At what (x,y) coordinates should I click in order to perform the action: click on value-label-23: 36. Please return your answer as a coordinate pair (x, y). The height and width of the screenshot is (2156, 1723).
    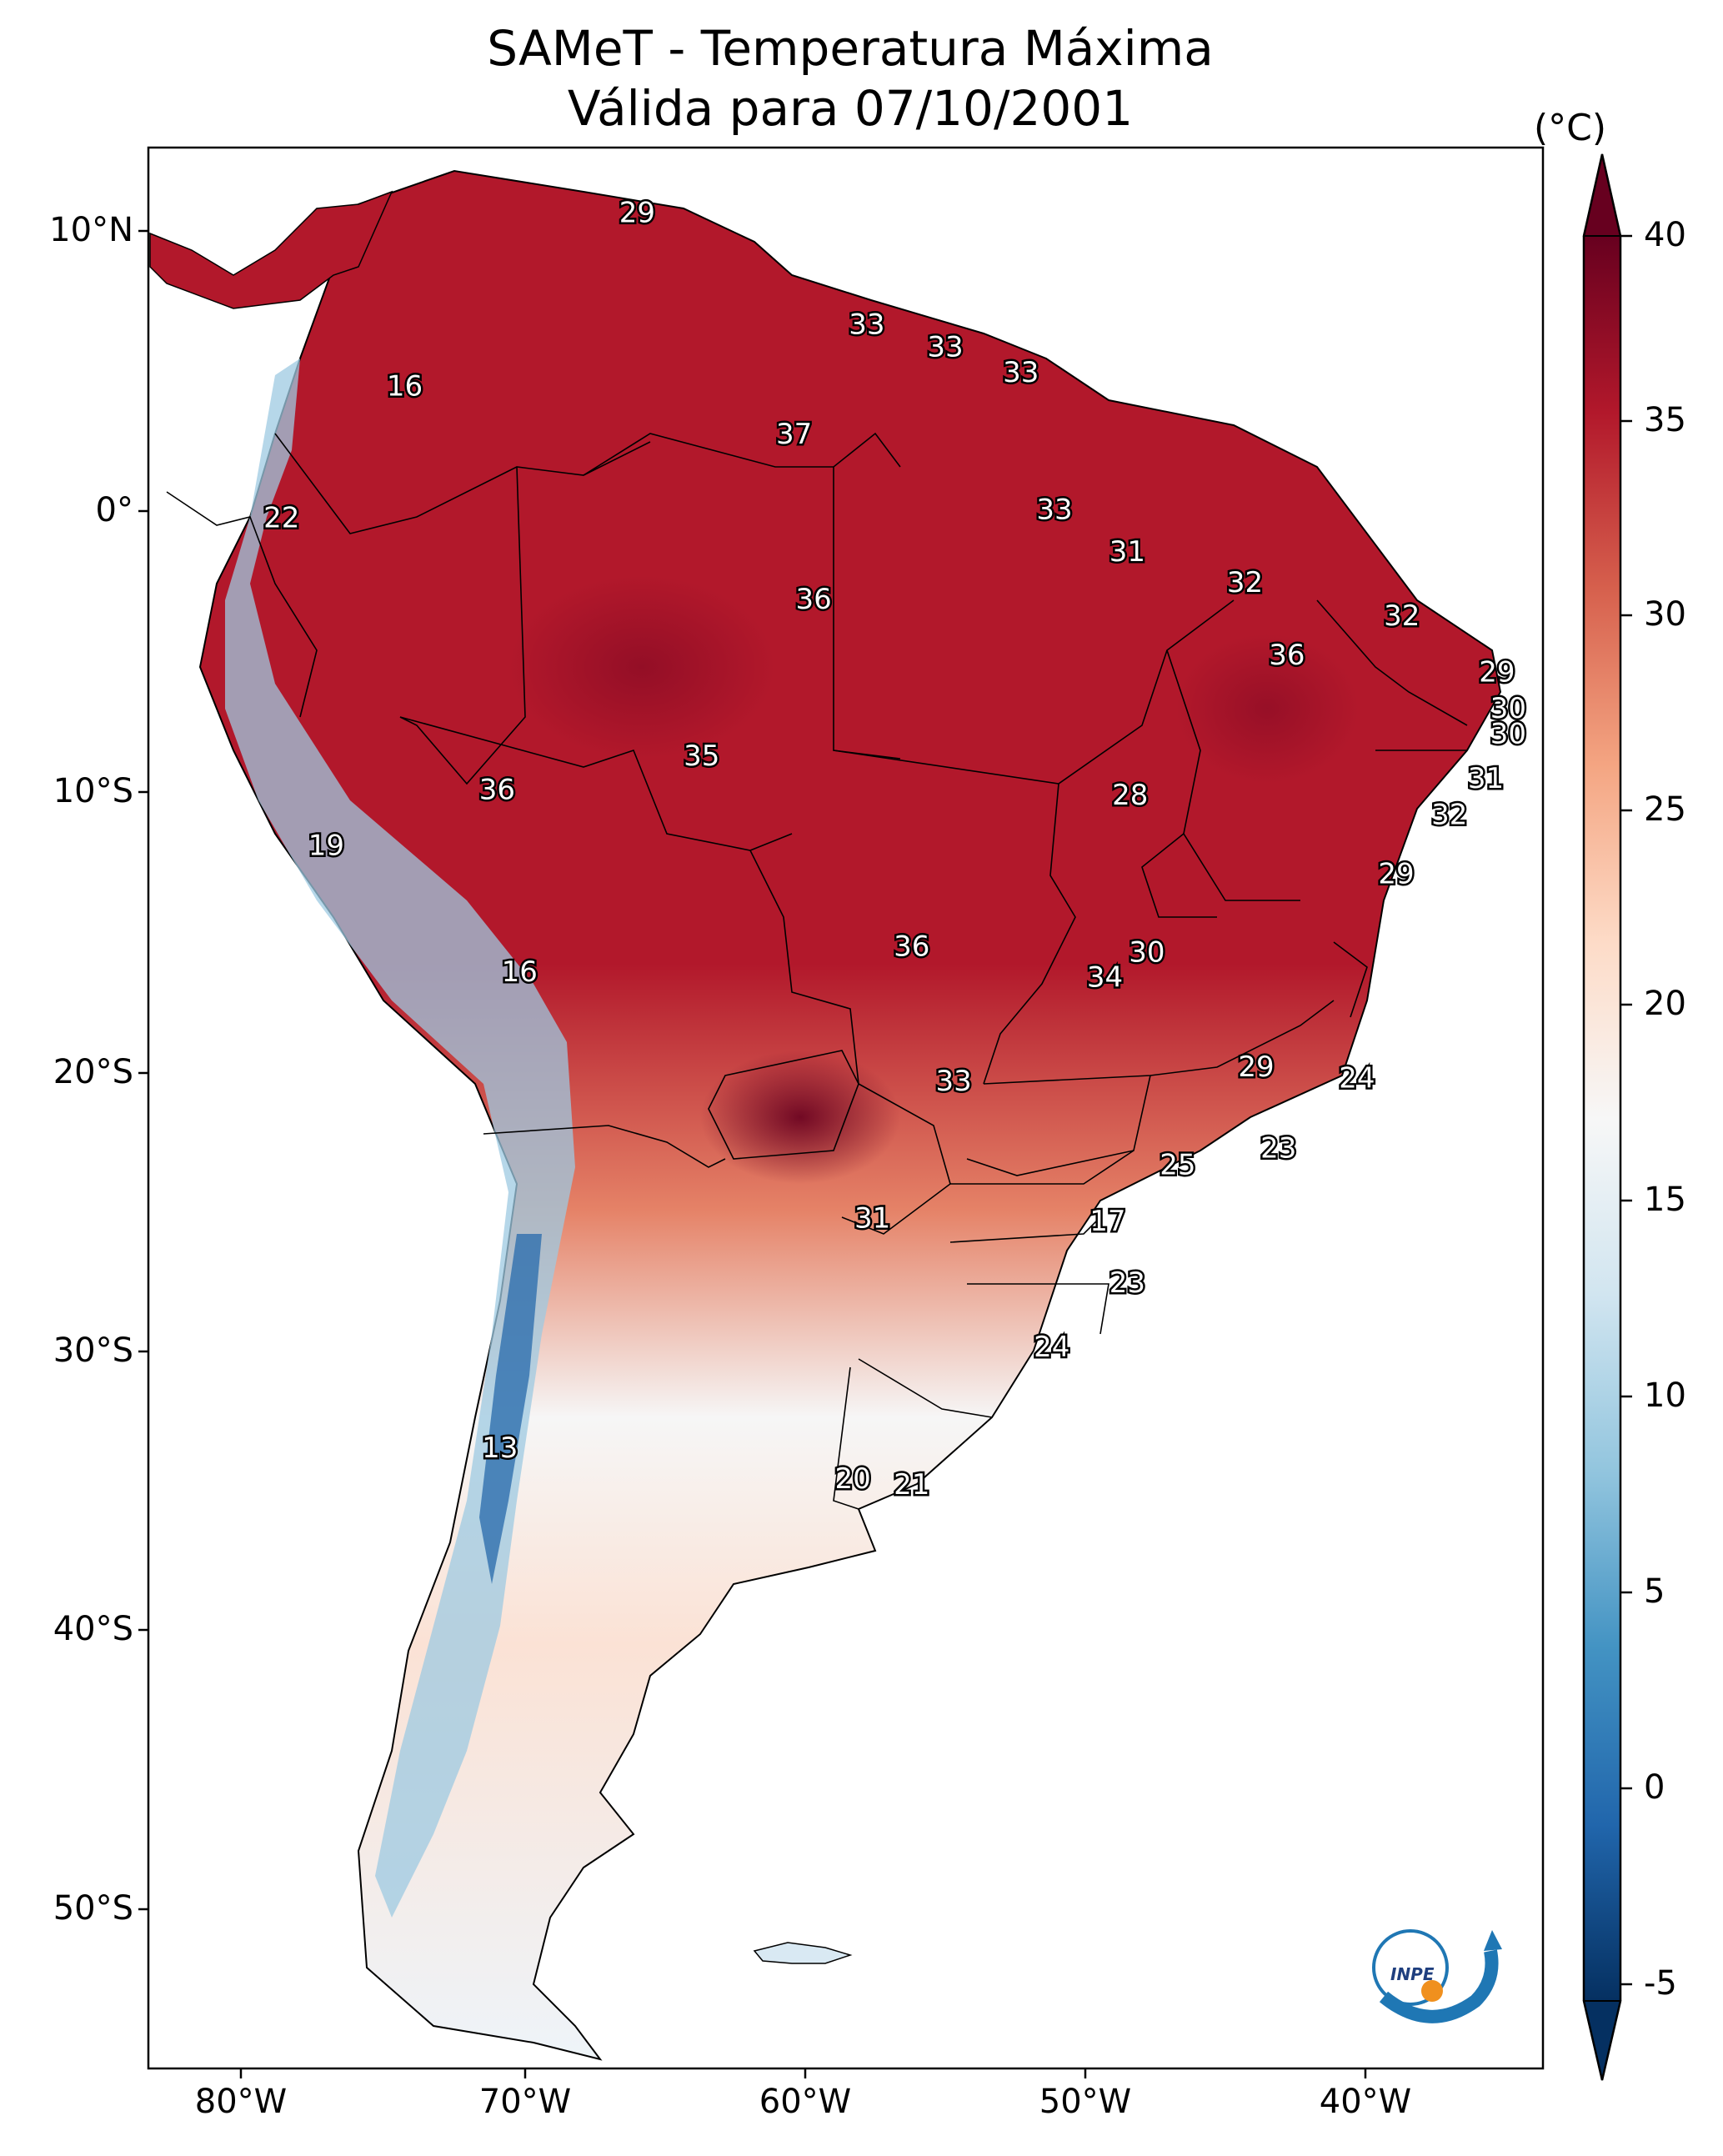
    Looking at the image, I should click on (911, 947).